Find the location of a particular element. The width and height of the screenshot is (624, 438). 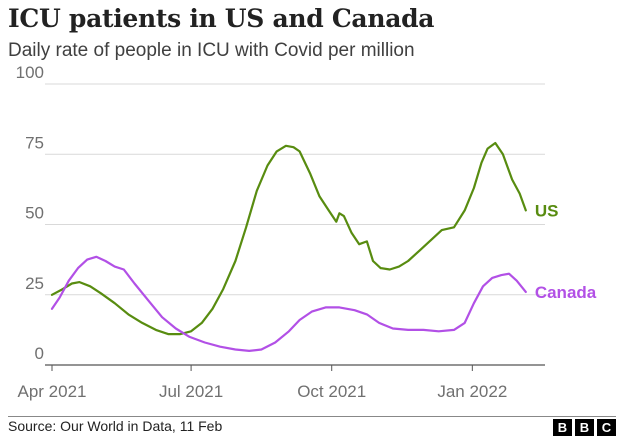

y-tick-label: 75 is located at coordinates (34, 142).